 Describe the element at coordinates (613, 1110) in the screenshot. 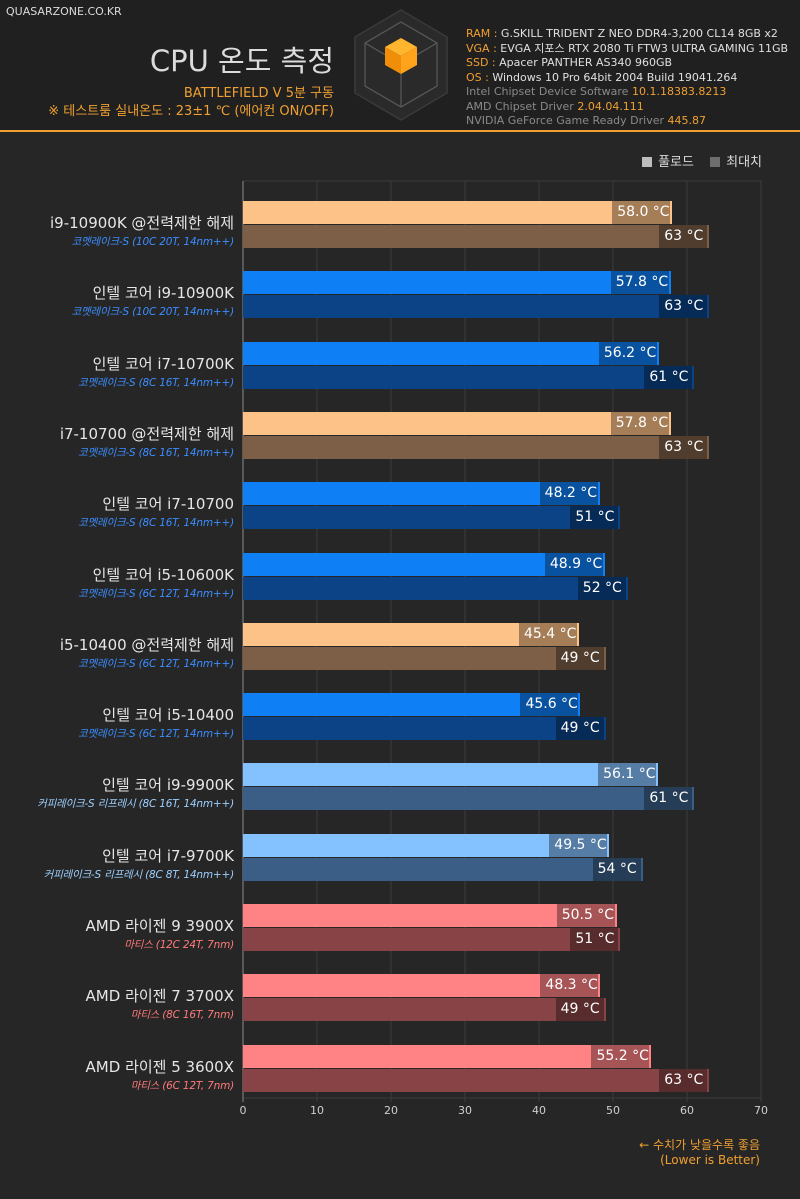

I see `x-tick-label: 50` at that location.